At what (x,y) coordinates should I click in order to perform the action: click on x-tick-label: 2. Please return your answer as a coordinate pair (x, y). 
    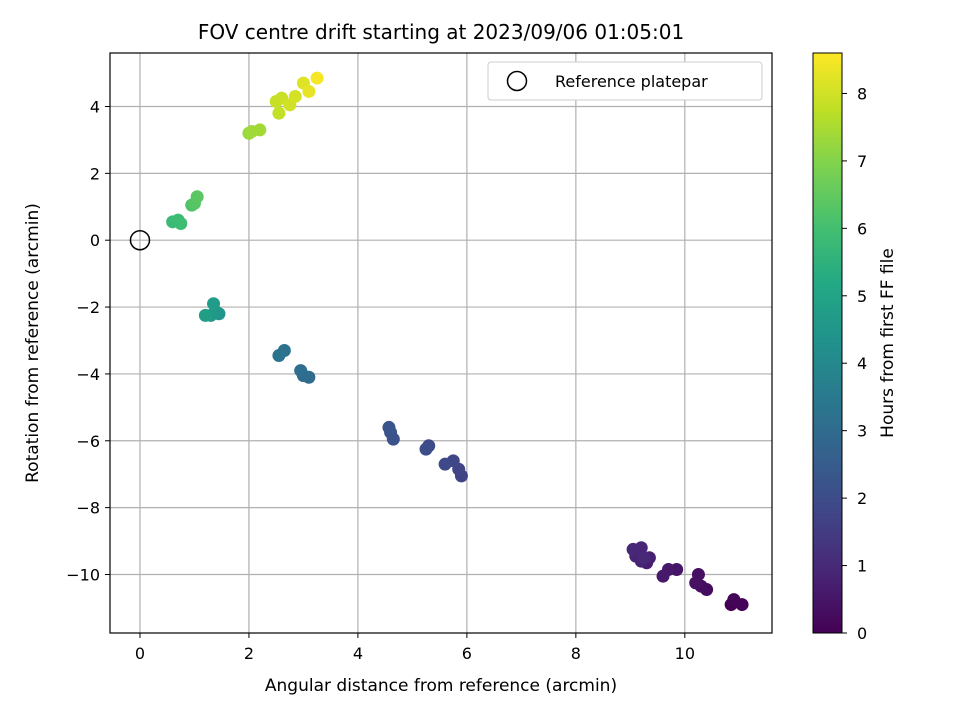
    Looking at the image, I should click on (249, 653).